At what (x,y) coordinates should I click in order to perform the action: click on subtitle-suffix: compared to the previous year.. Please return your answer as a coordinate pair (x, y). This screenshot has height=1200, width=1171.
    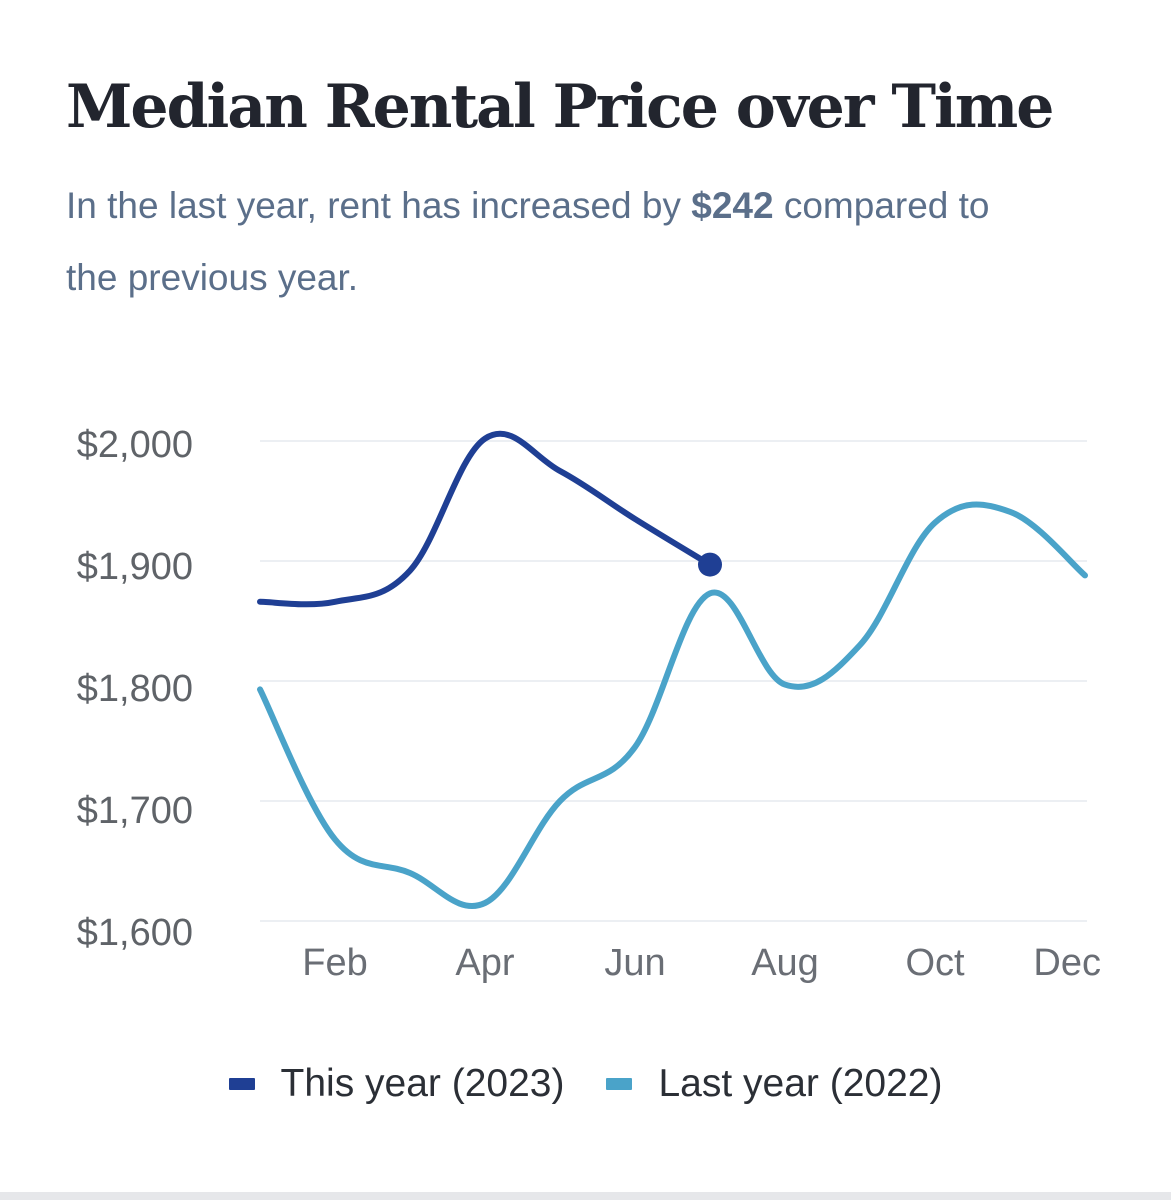
    Looking at the image, I should click on (528, 241).